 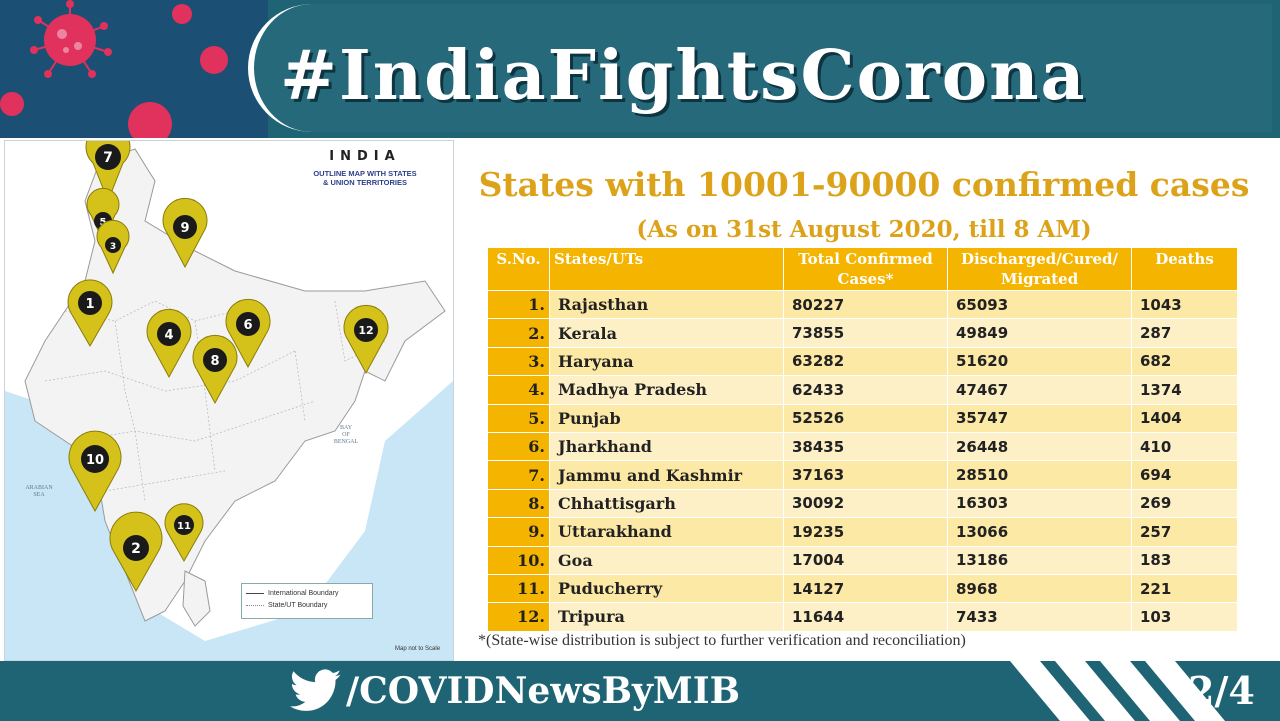 What do you see at coordinates (1185, 503) in the screenshot?
I see `cell-deaths: 269` at bounding box center [1185, 503].